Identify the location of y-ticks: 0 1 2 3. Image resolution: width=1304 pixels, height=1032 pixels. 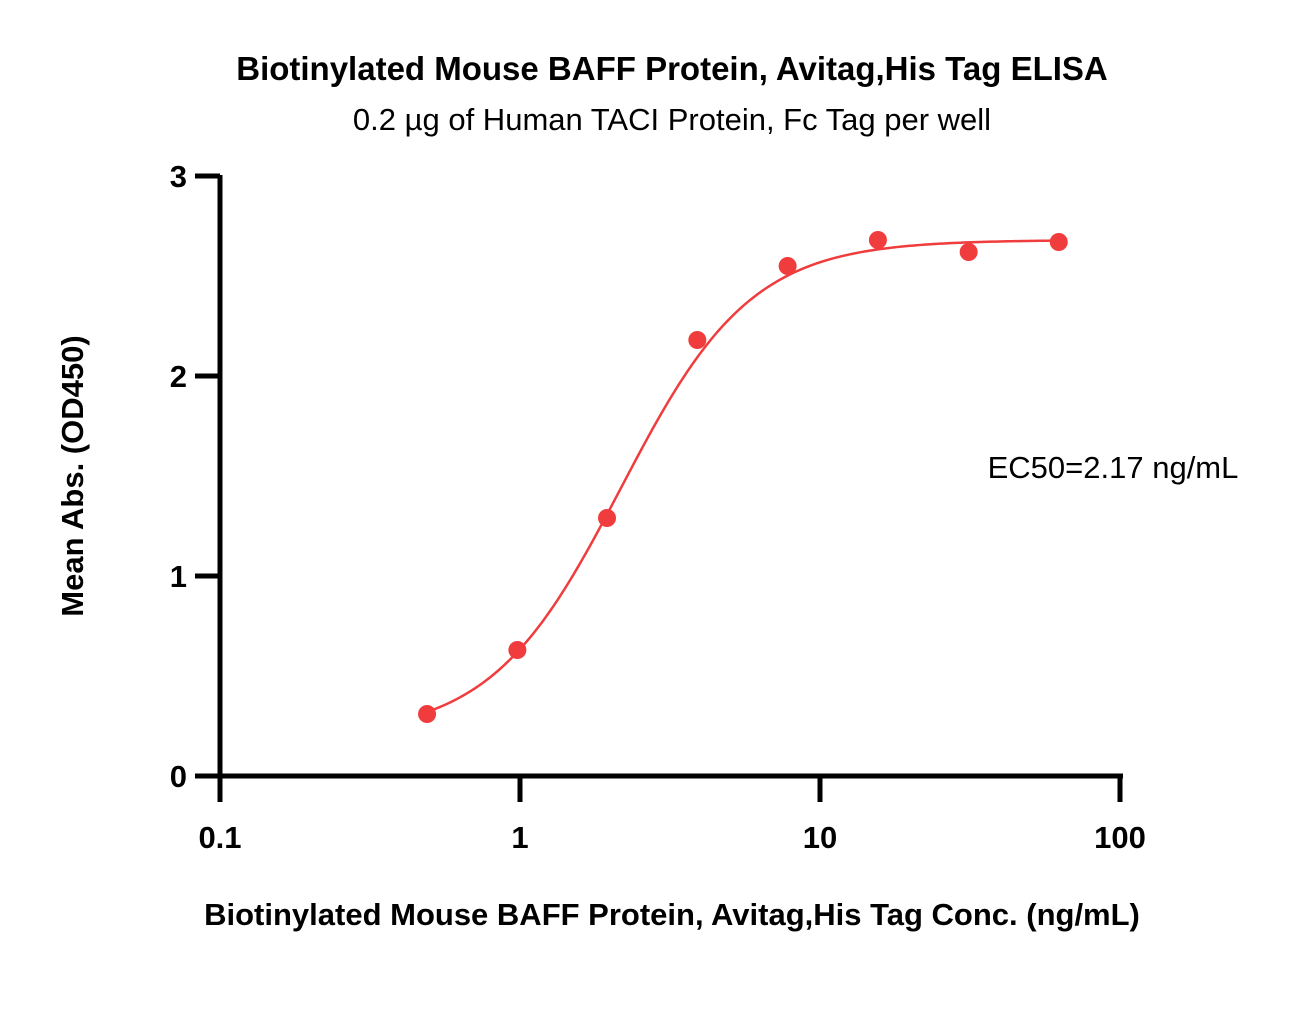
(195, 476).